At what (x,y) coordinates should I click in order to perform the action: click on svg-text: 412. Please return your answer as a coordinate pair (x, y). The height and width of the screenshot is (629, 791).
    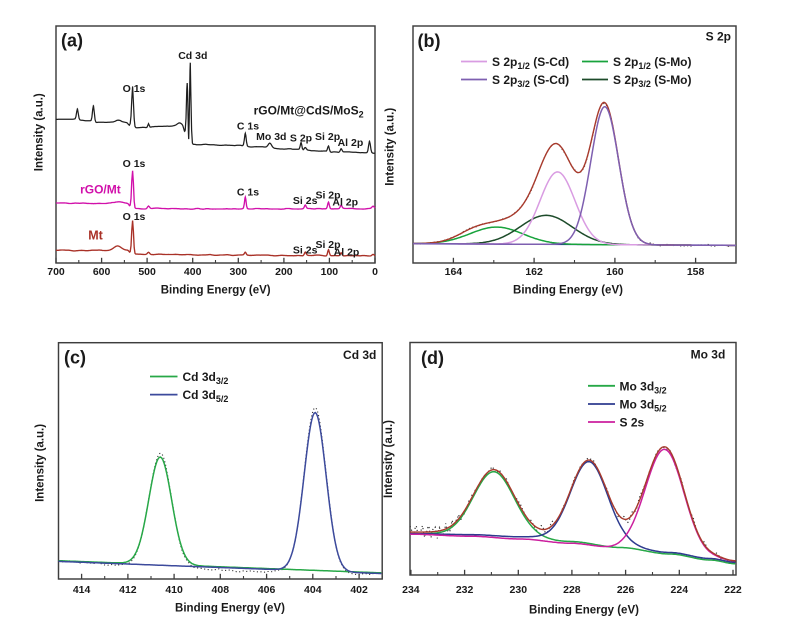
    Looking at the image, I should click on (128, 590).